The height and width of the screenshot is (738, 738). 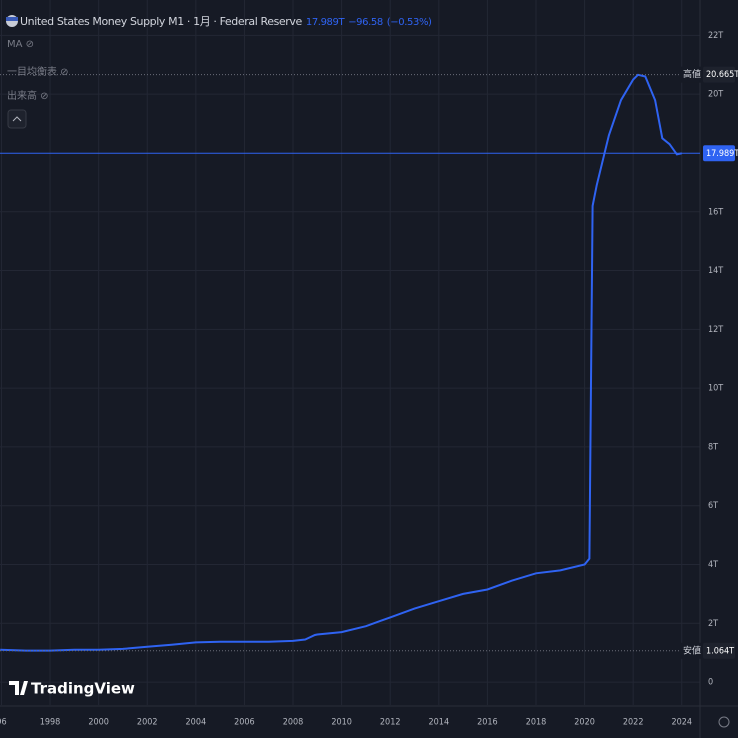 What do you see at coordinates (98, 723) in the screenshot?
I see `x-tick-label: 2000` at bounding box center [98, 723].